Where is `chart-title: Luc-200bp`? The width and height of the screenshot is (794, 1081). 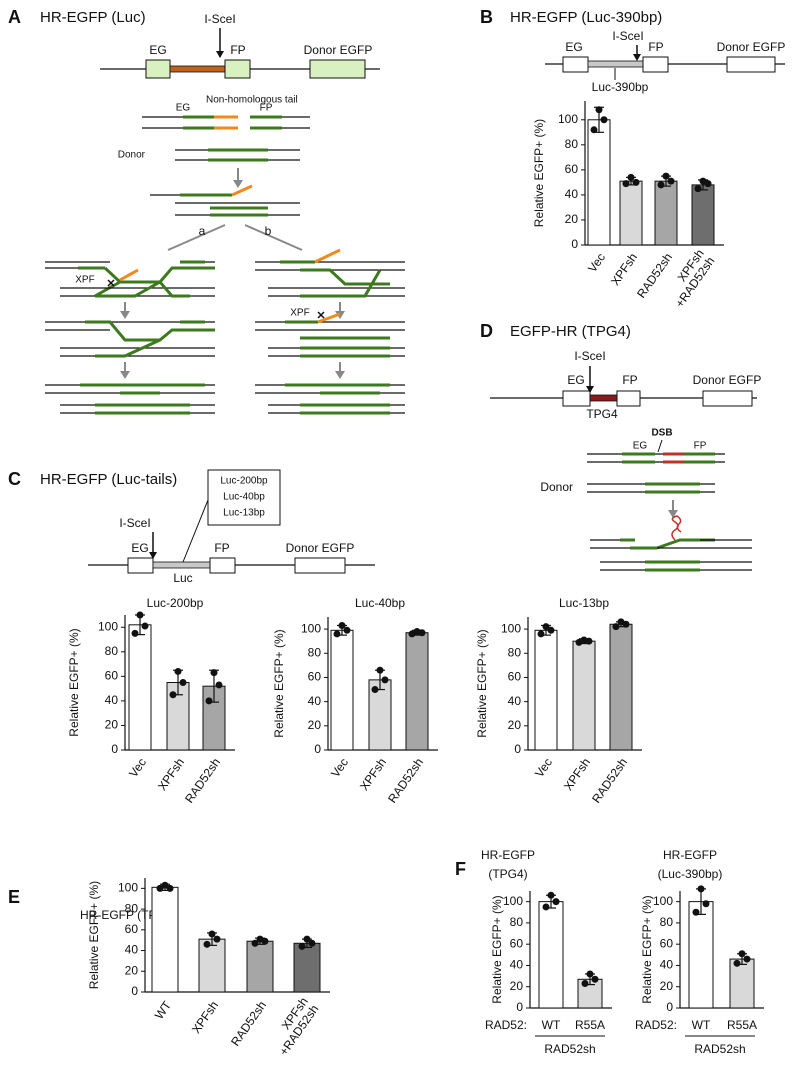
chart-title: Luc-200bp is located at coordinates (175, 603).